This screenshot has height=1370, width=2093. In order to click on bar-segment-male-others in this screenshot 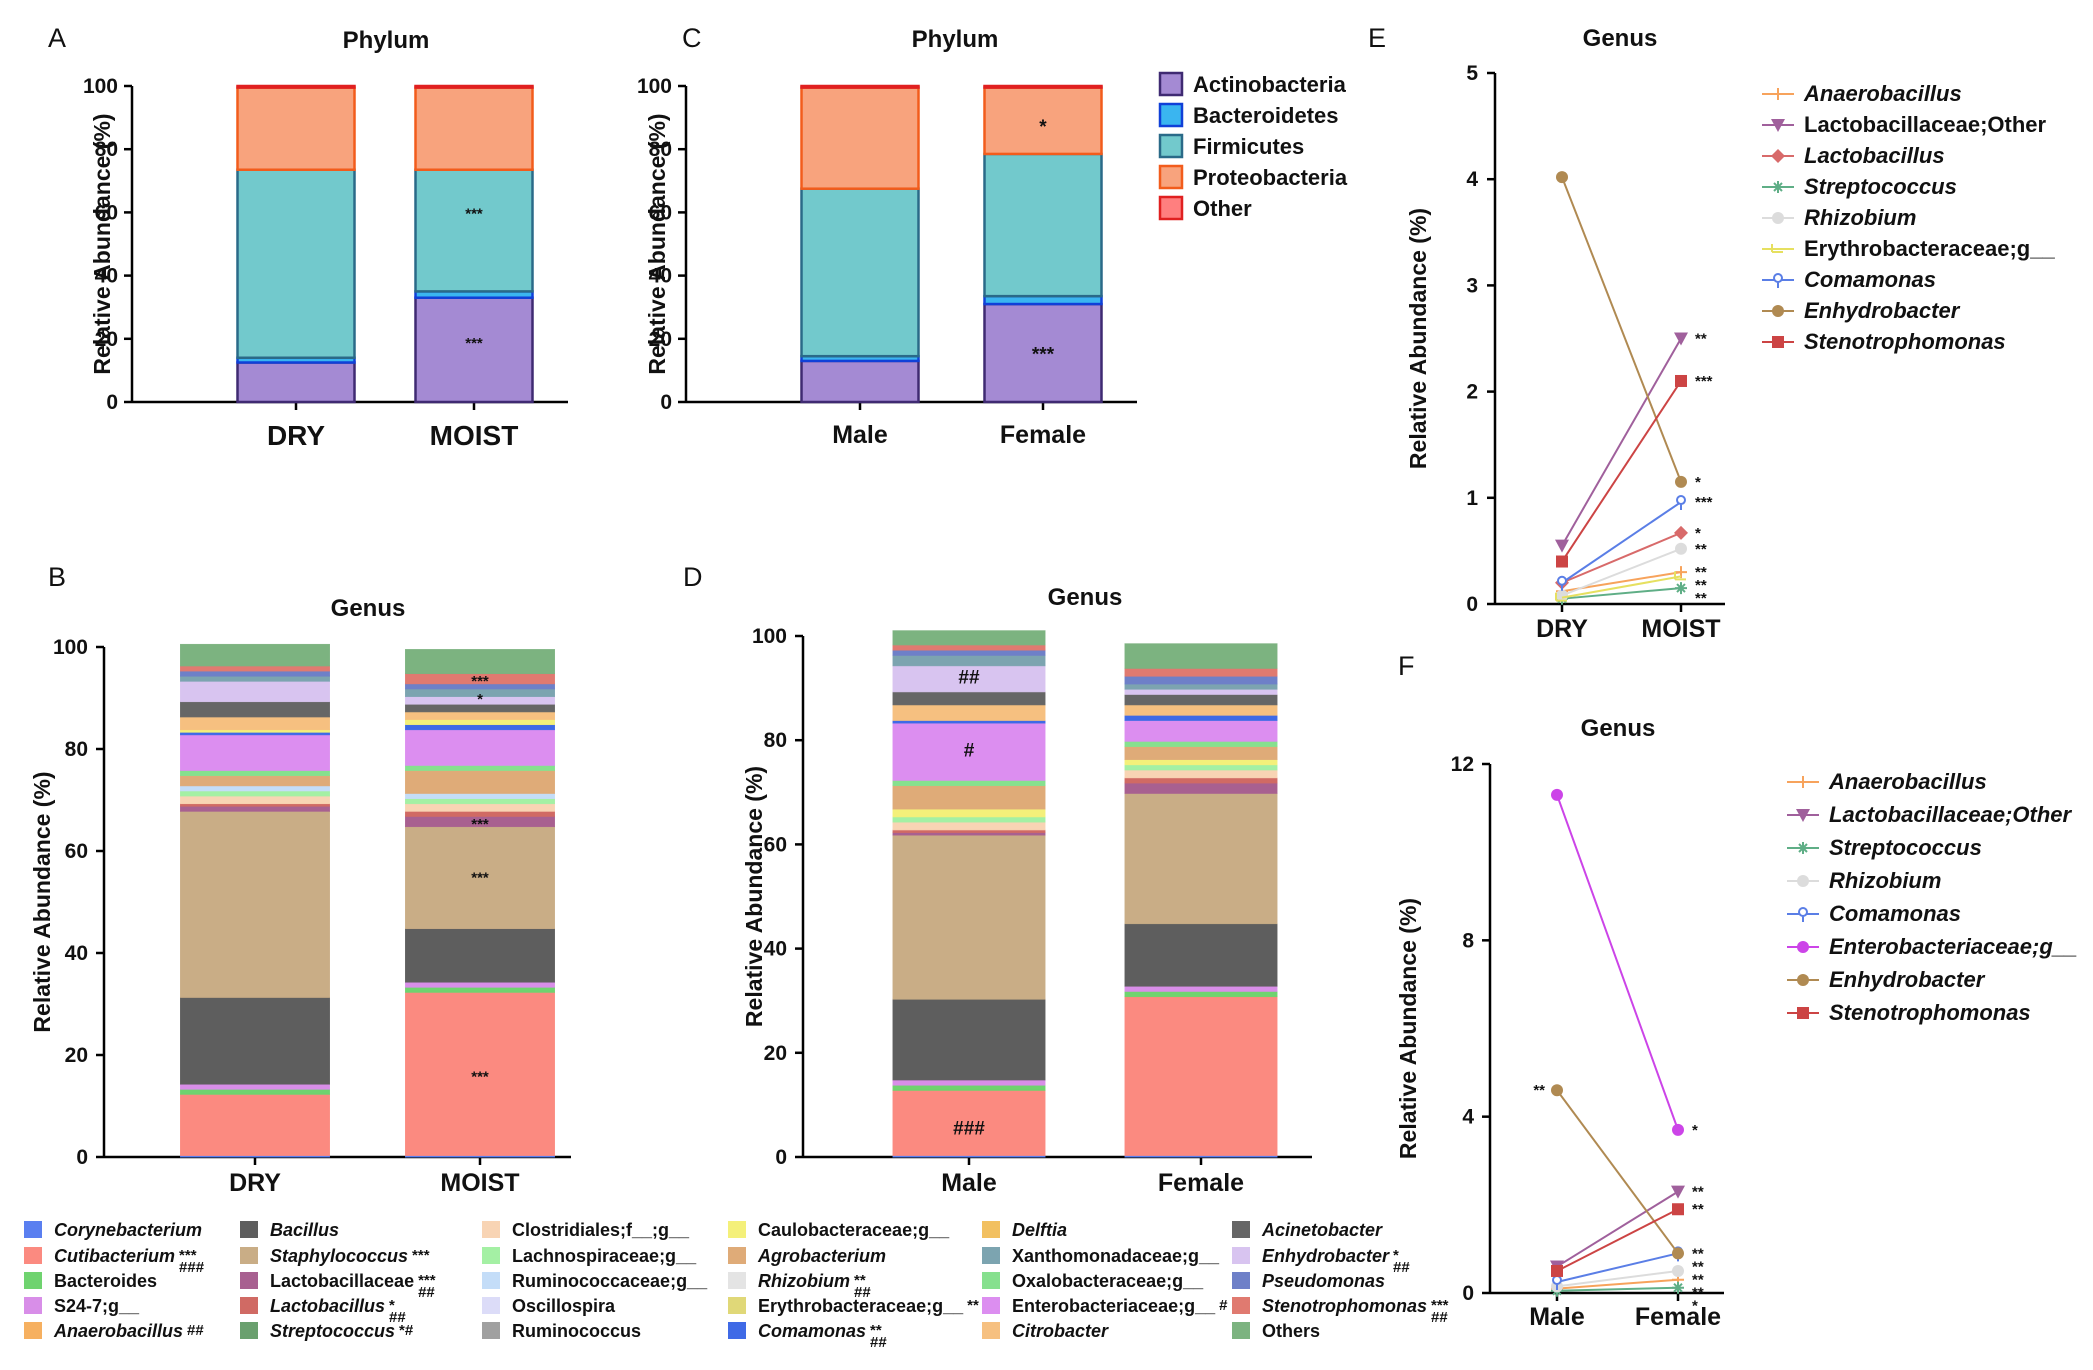, I will do `click(969, 638)`.